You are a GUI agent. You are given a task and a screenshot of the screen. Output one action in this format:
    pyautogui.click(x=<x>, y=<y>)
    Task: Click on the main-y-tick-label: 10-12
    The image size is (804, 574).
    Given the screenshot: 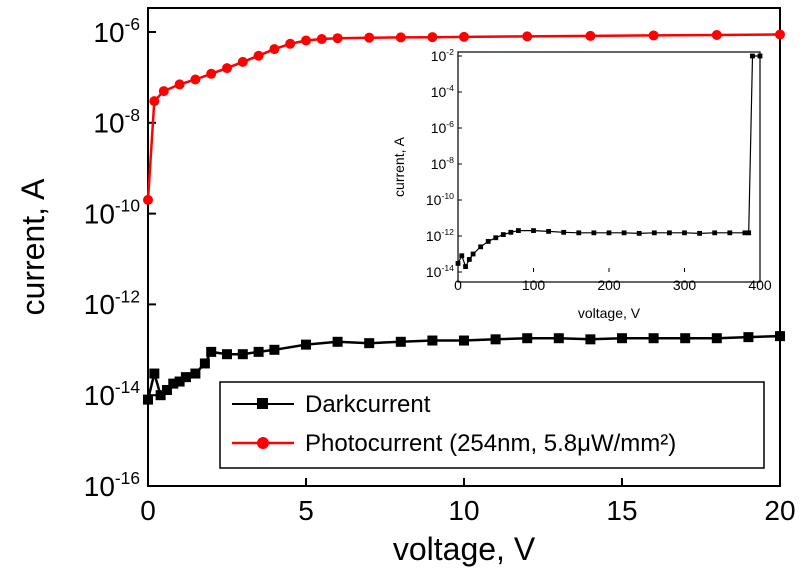 What is the action you would take?
    pyautogui.click(x=112, y=303)
    